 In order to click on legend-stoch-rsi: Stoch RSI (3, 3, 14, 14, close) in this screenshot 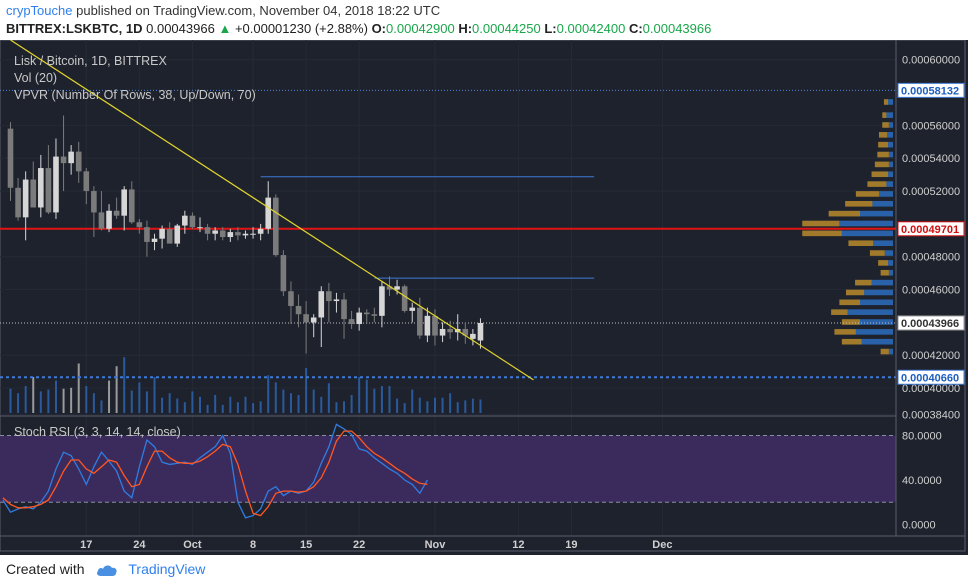, I will do `click(97, 432)`.